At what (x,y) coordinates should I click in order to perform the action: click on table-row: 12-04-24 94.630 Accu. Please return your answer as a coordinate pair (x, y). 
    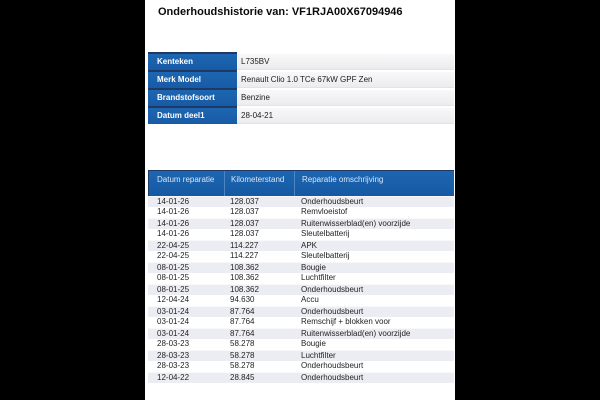
    Looking at the image, I should click on (301, 300).